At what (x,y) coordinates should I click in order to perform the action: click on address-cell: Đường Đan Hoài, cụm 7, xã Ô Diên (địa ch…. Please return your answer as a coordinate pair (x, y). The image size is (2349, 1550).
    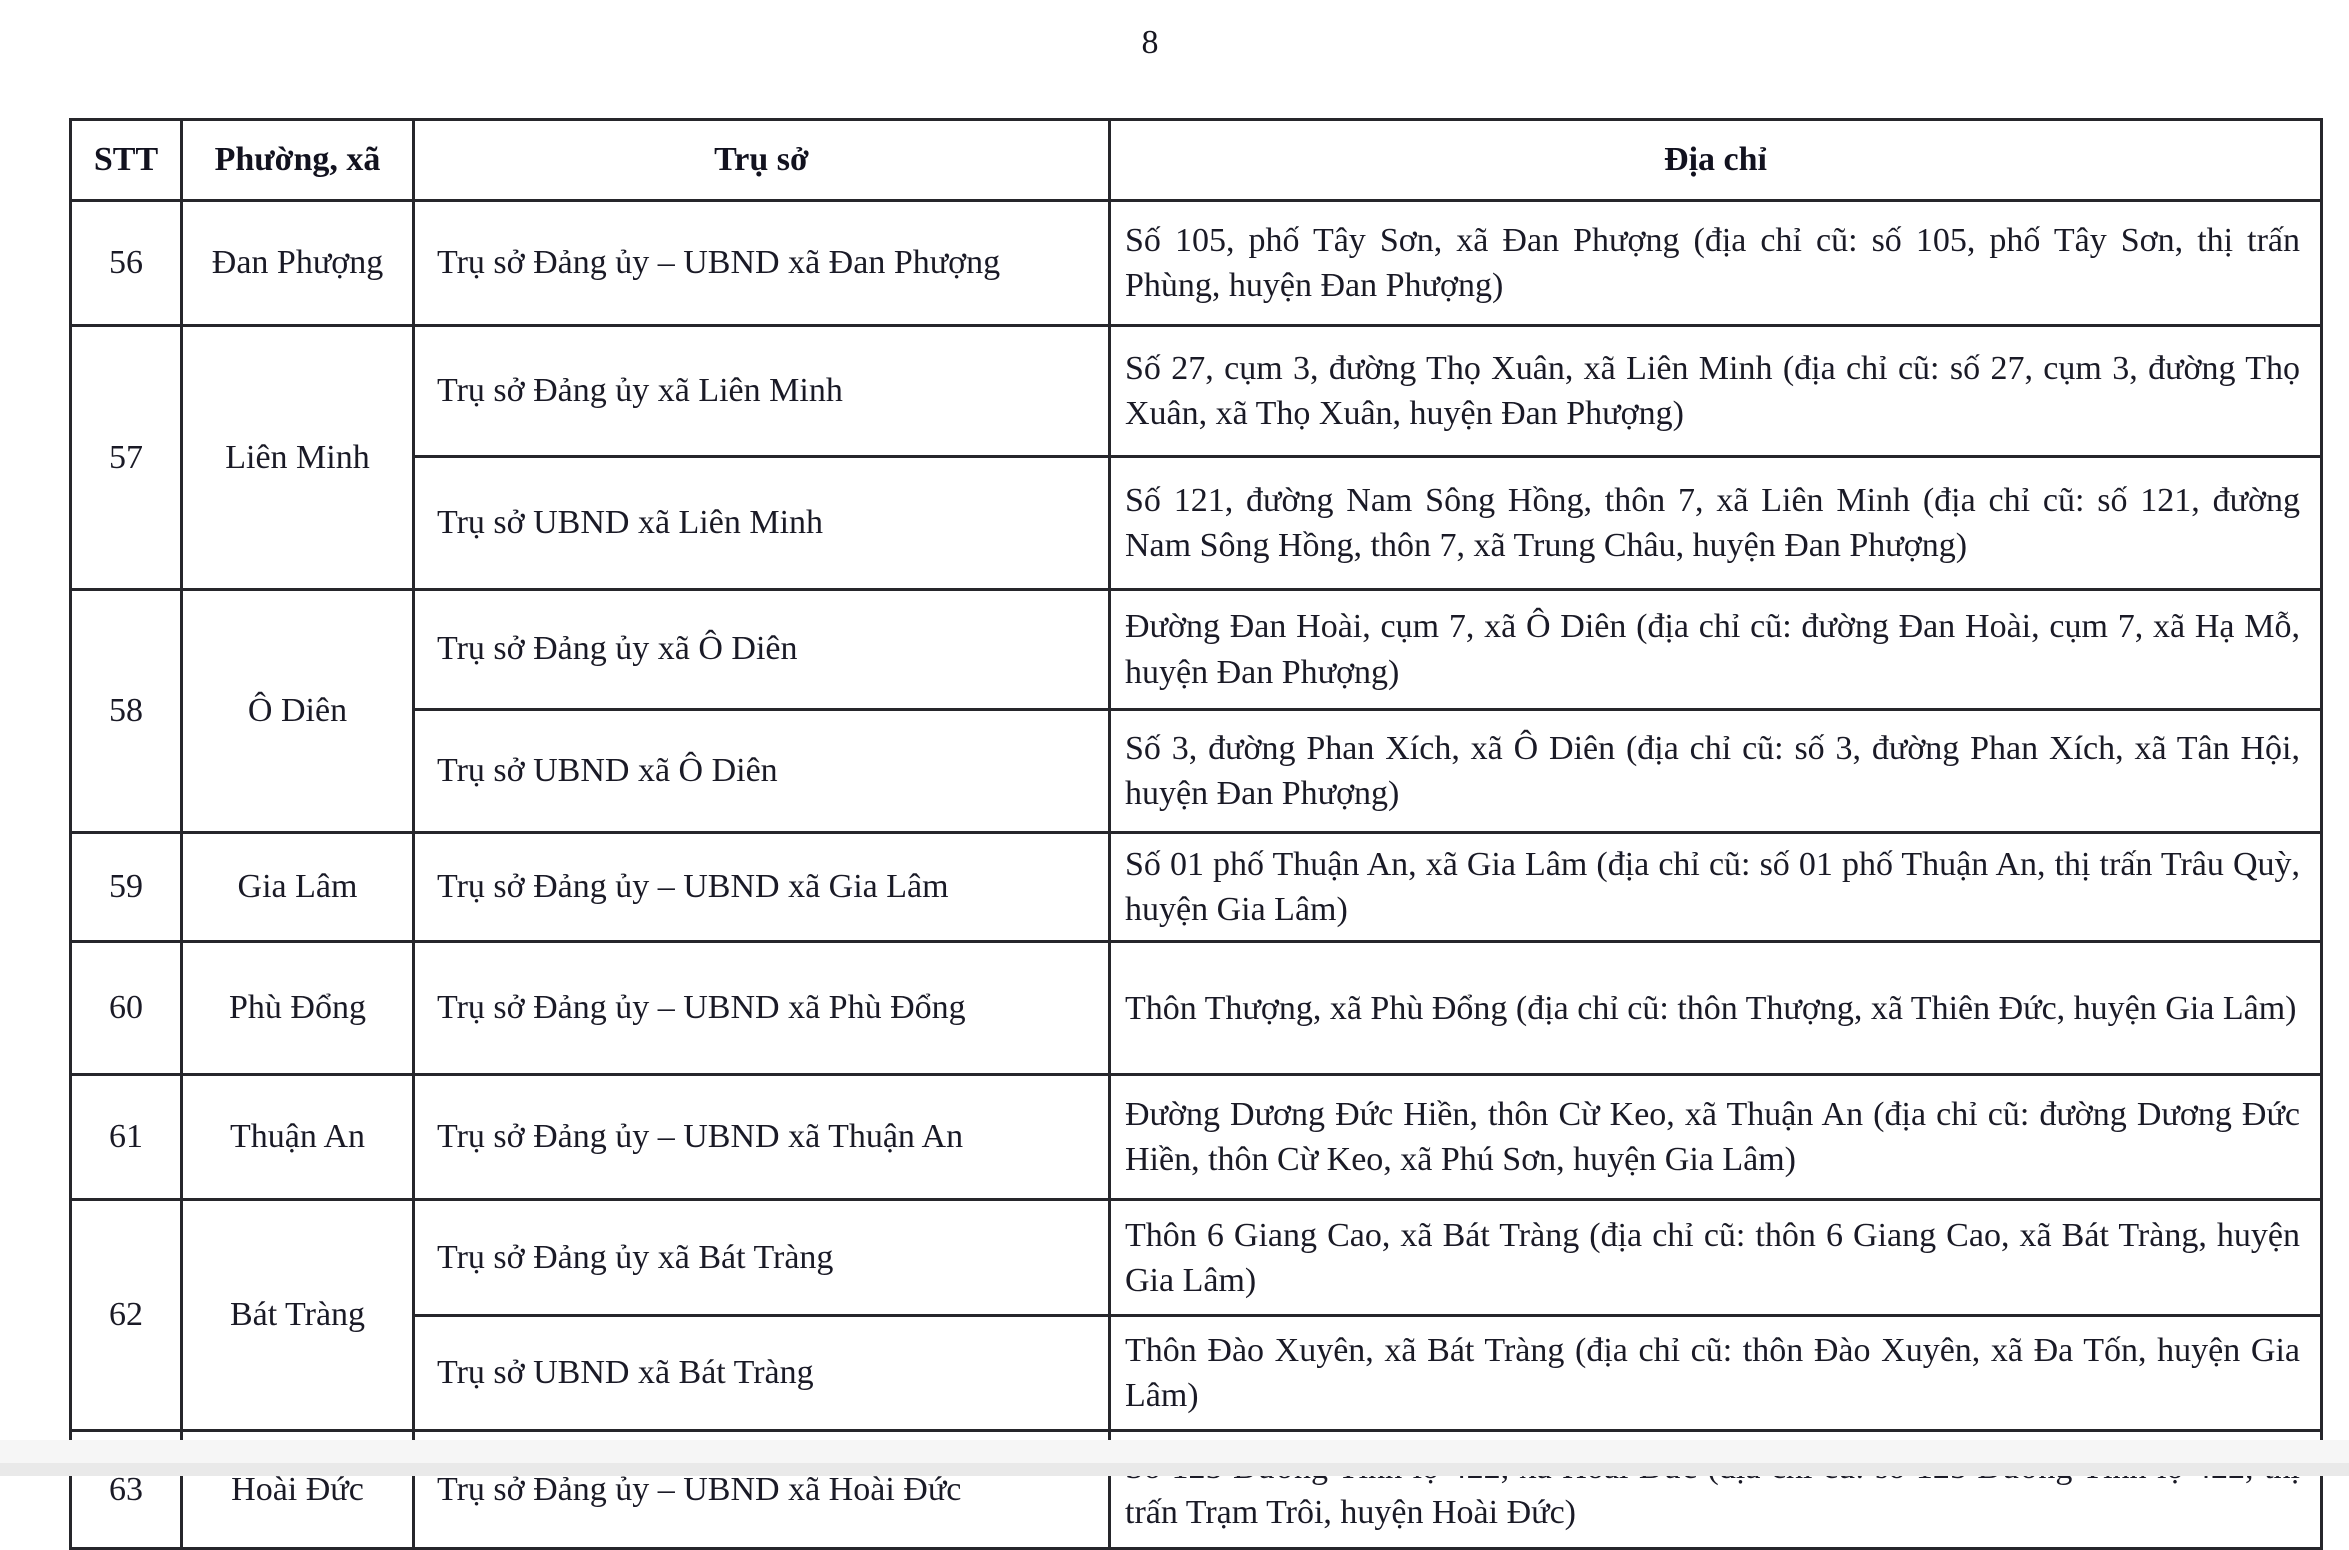
    Looking at the image, I should click on (1715, 649).